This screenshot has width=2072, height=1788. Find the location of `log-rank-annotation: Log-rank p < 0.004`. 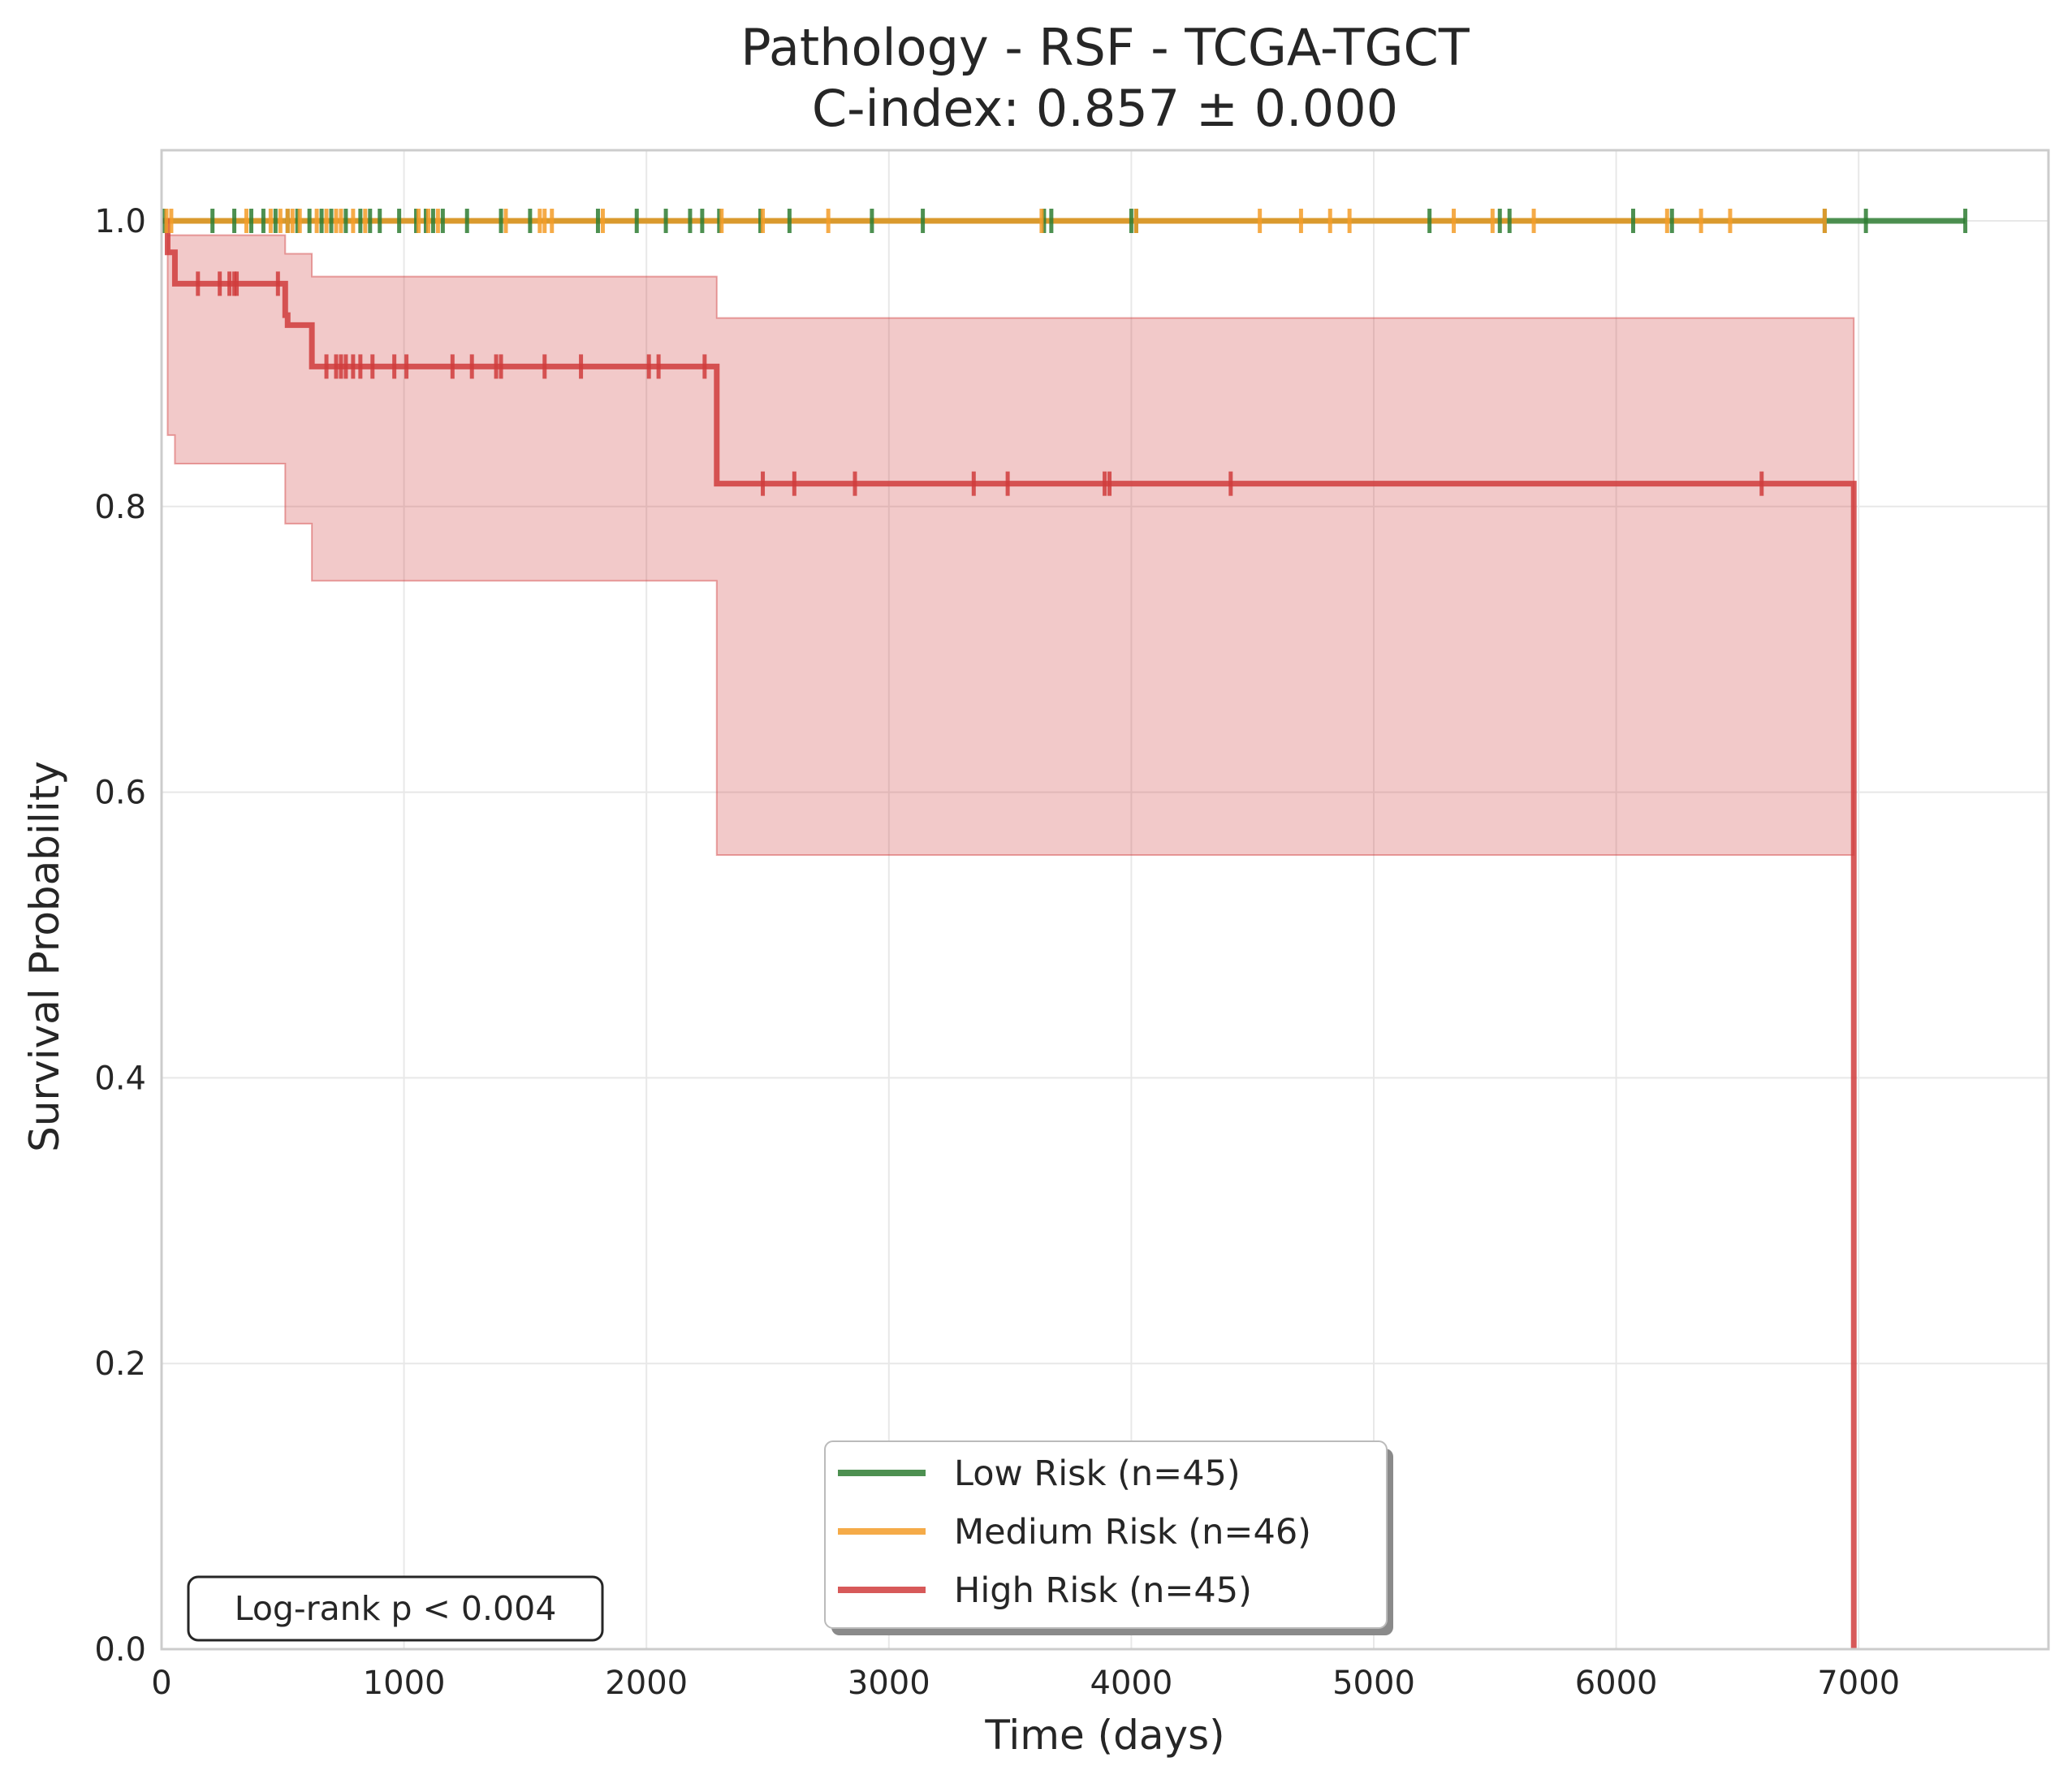

log-rank-annotation: Log-rank p < 0.004 is located at coordinates (396, 1608).